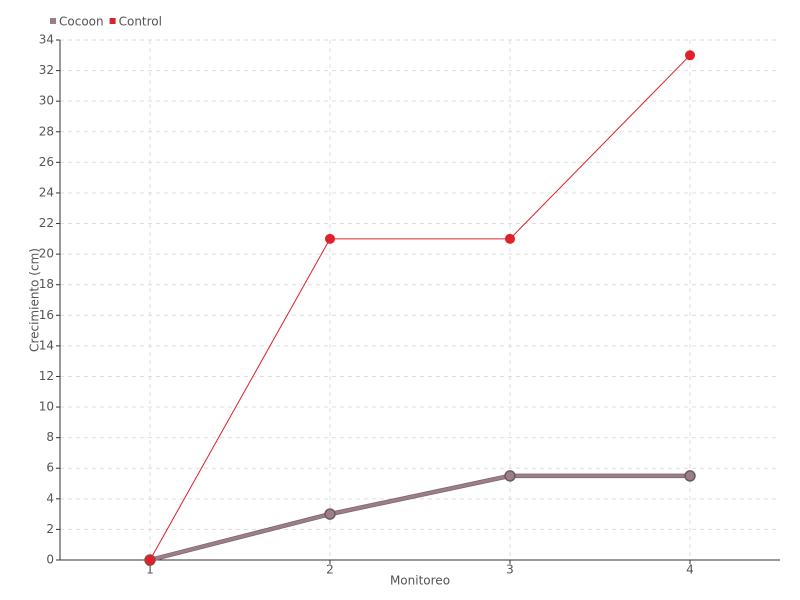  I want to click on x-axis-label: Monitoreo, so click(420, 581).